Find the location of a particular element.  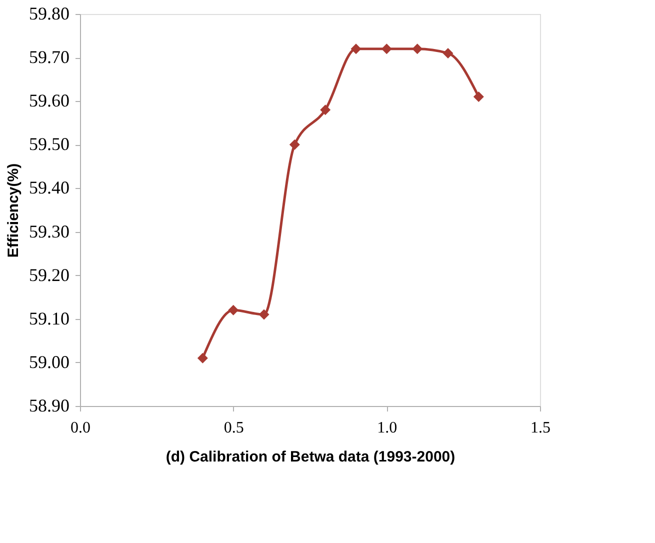

y-tick-label: 59.60 is located at coordinates (49, 100).